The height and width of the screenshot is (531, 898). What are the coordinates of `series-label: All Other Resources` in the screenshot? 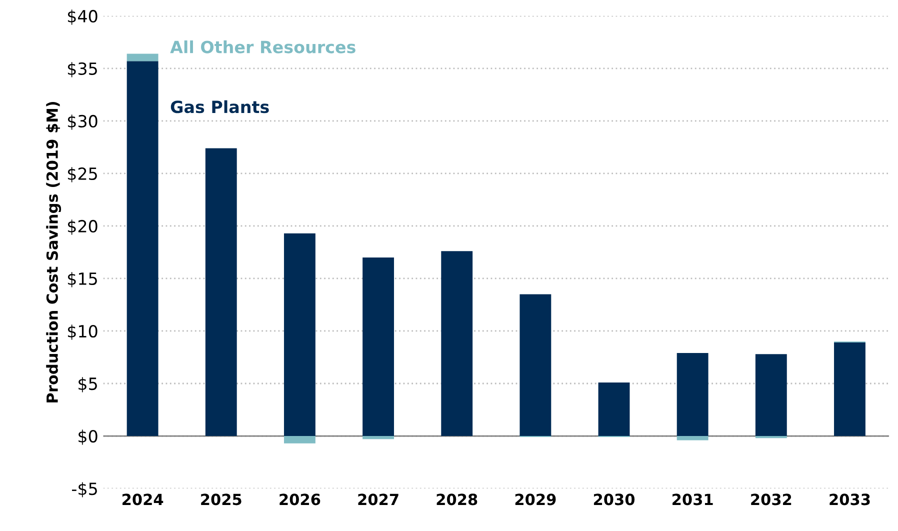 It's located at (263, 47).